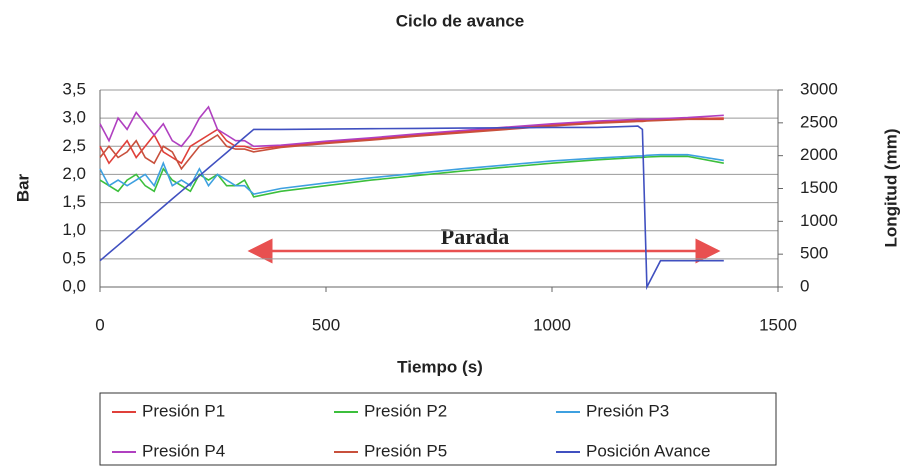 Image resolution: width=924 pixels, height=467 pixels. What do you see at coordinates (183, 410) in the screenshot?
I see `legend-label: Presión P1` at bounding box center [183, 410].